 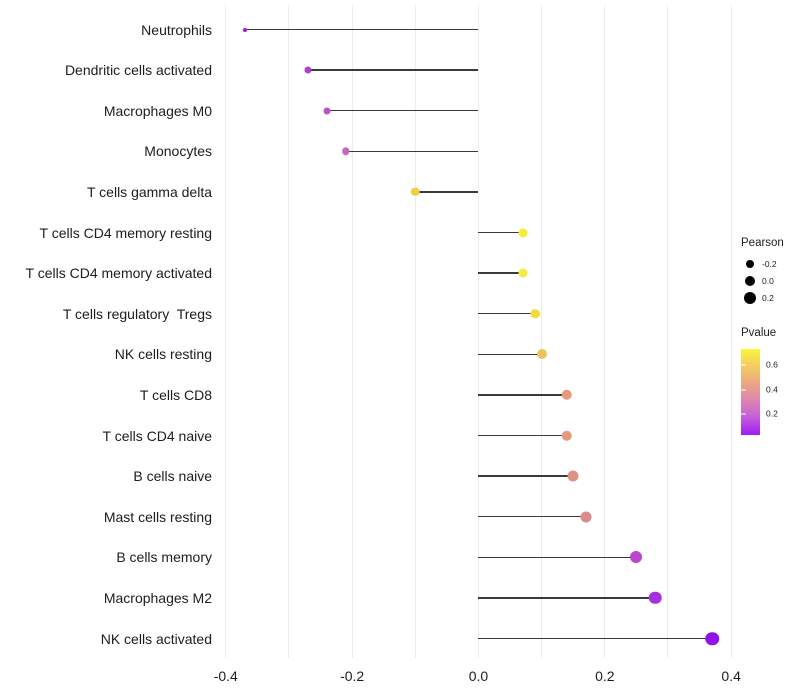 I want to click on pvalue-colorbar: 0.6 0.4 0.2, so click(x=759, y=392).